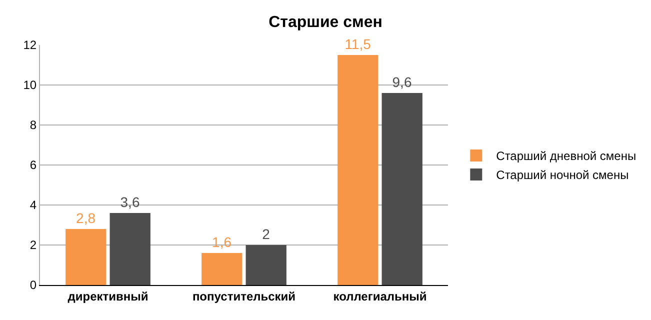  Describe the element at coordinates (86, 218) in the screenshot. I see `data-label: 2,8` at that location.